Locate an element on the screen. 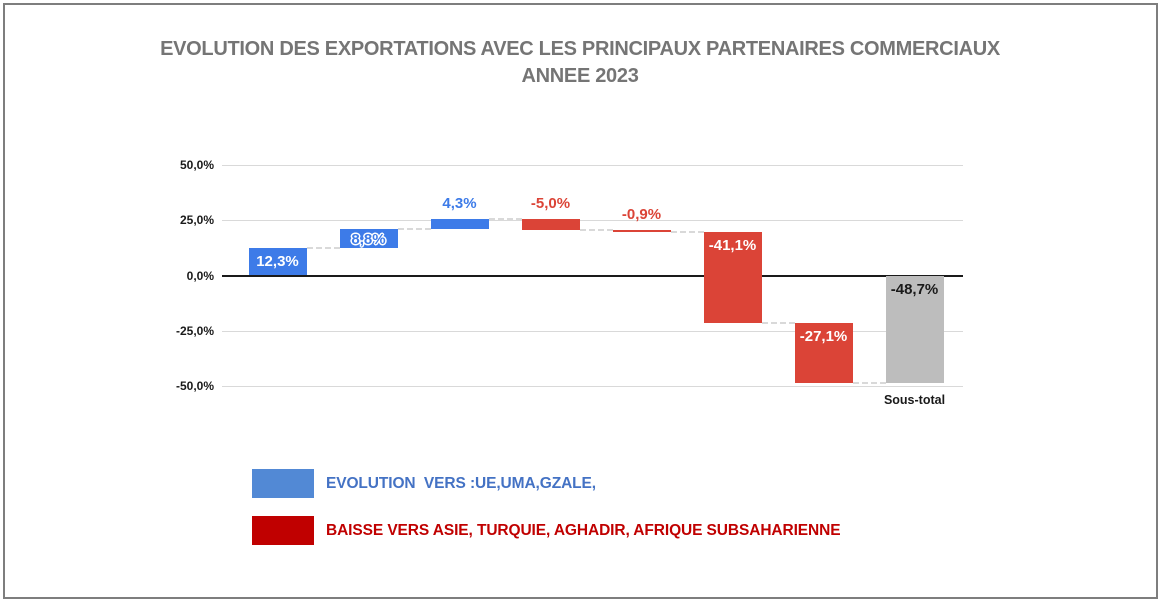  legend-label-evolution: EVOLUTION VERS :UE,UMA,GZALE, is located at coordinates (461, 483).